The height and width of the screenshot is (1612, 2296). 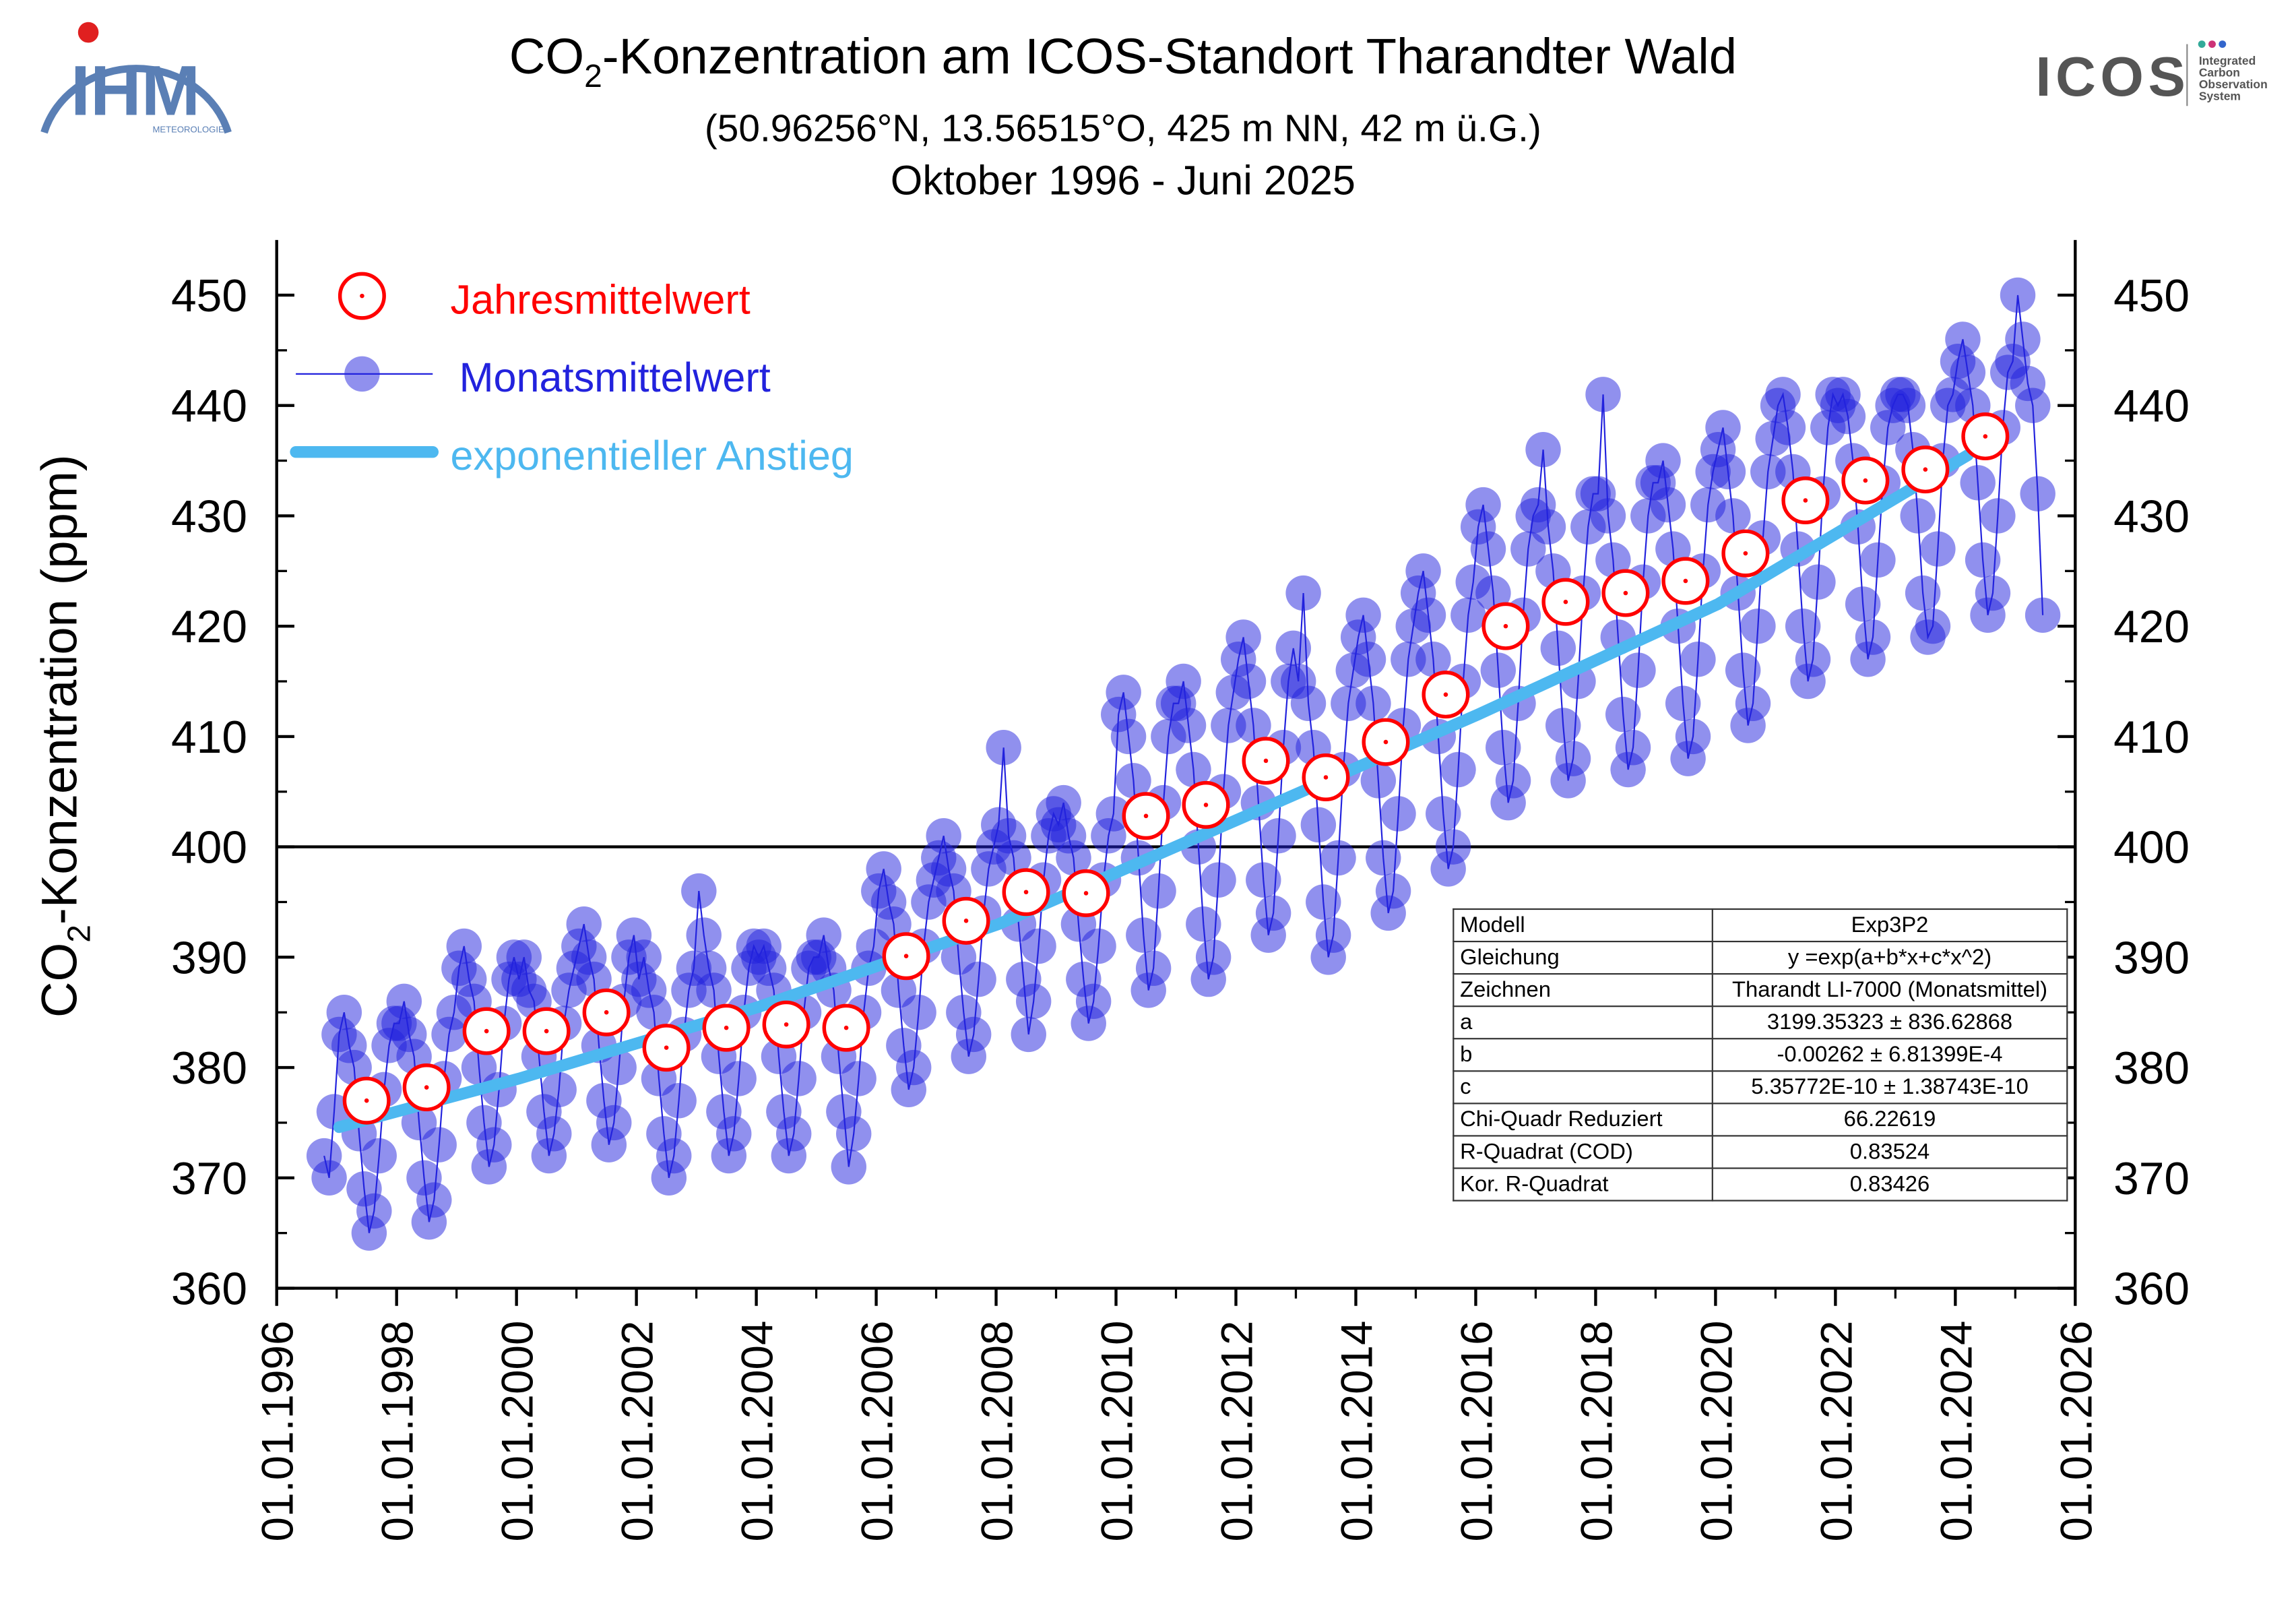 I want to click on table-key: a, so click(x=1583, y=1022).